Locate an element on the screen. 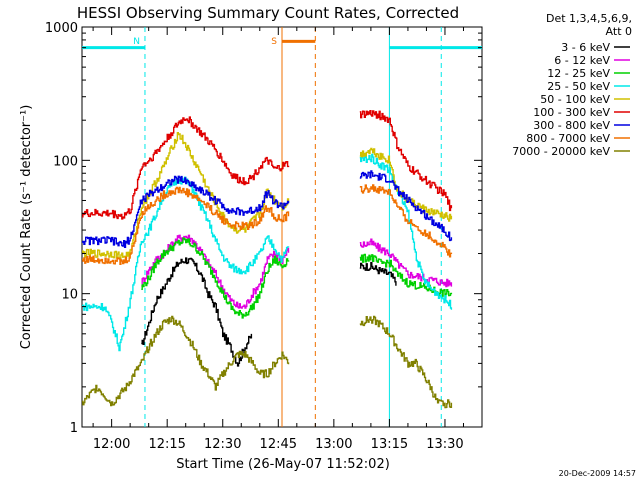 Image resolution: width=640 pixels, height=480 pixels. legend-label: 12 - 25 keV is located at coordinates (578, 73).